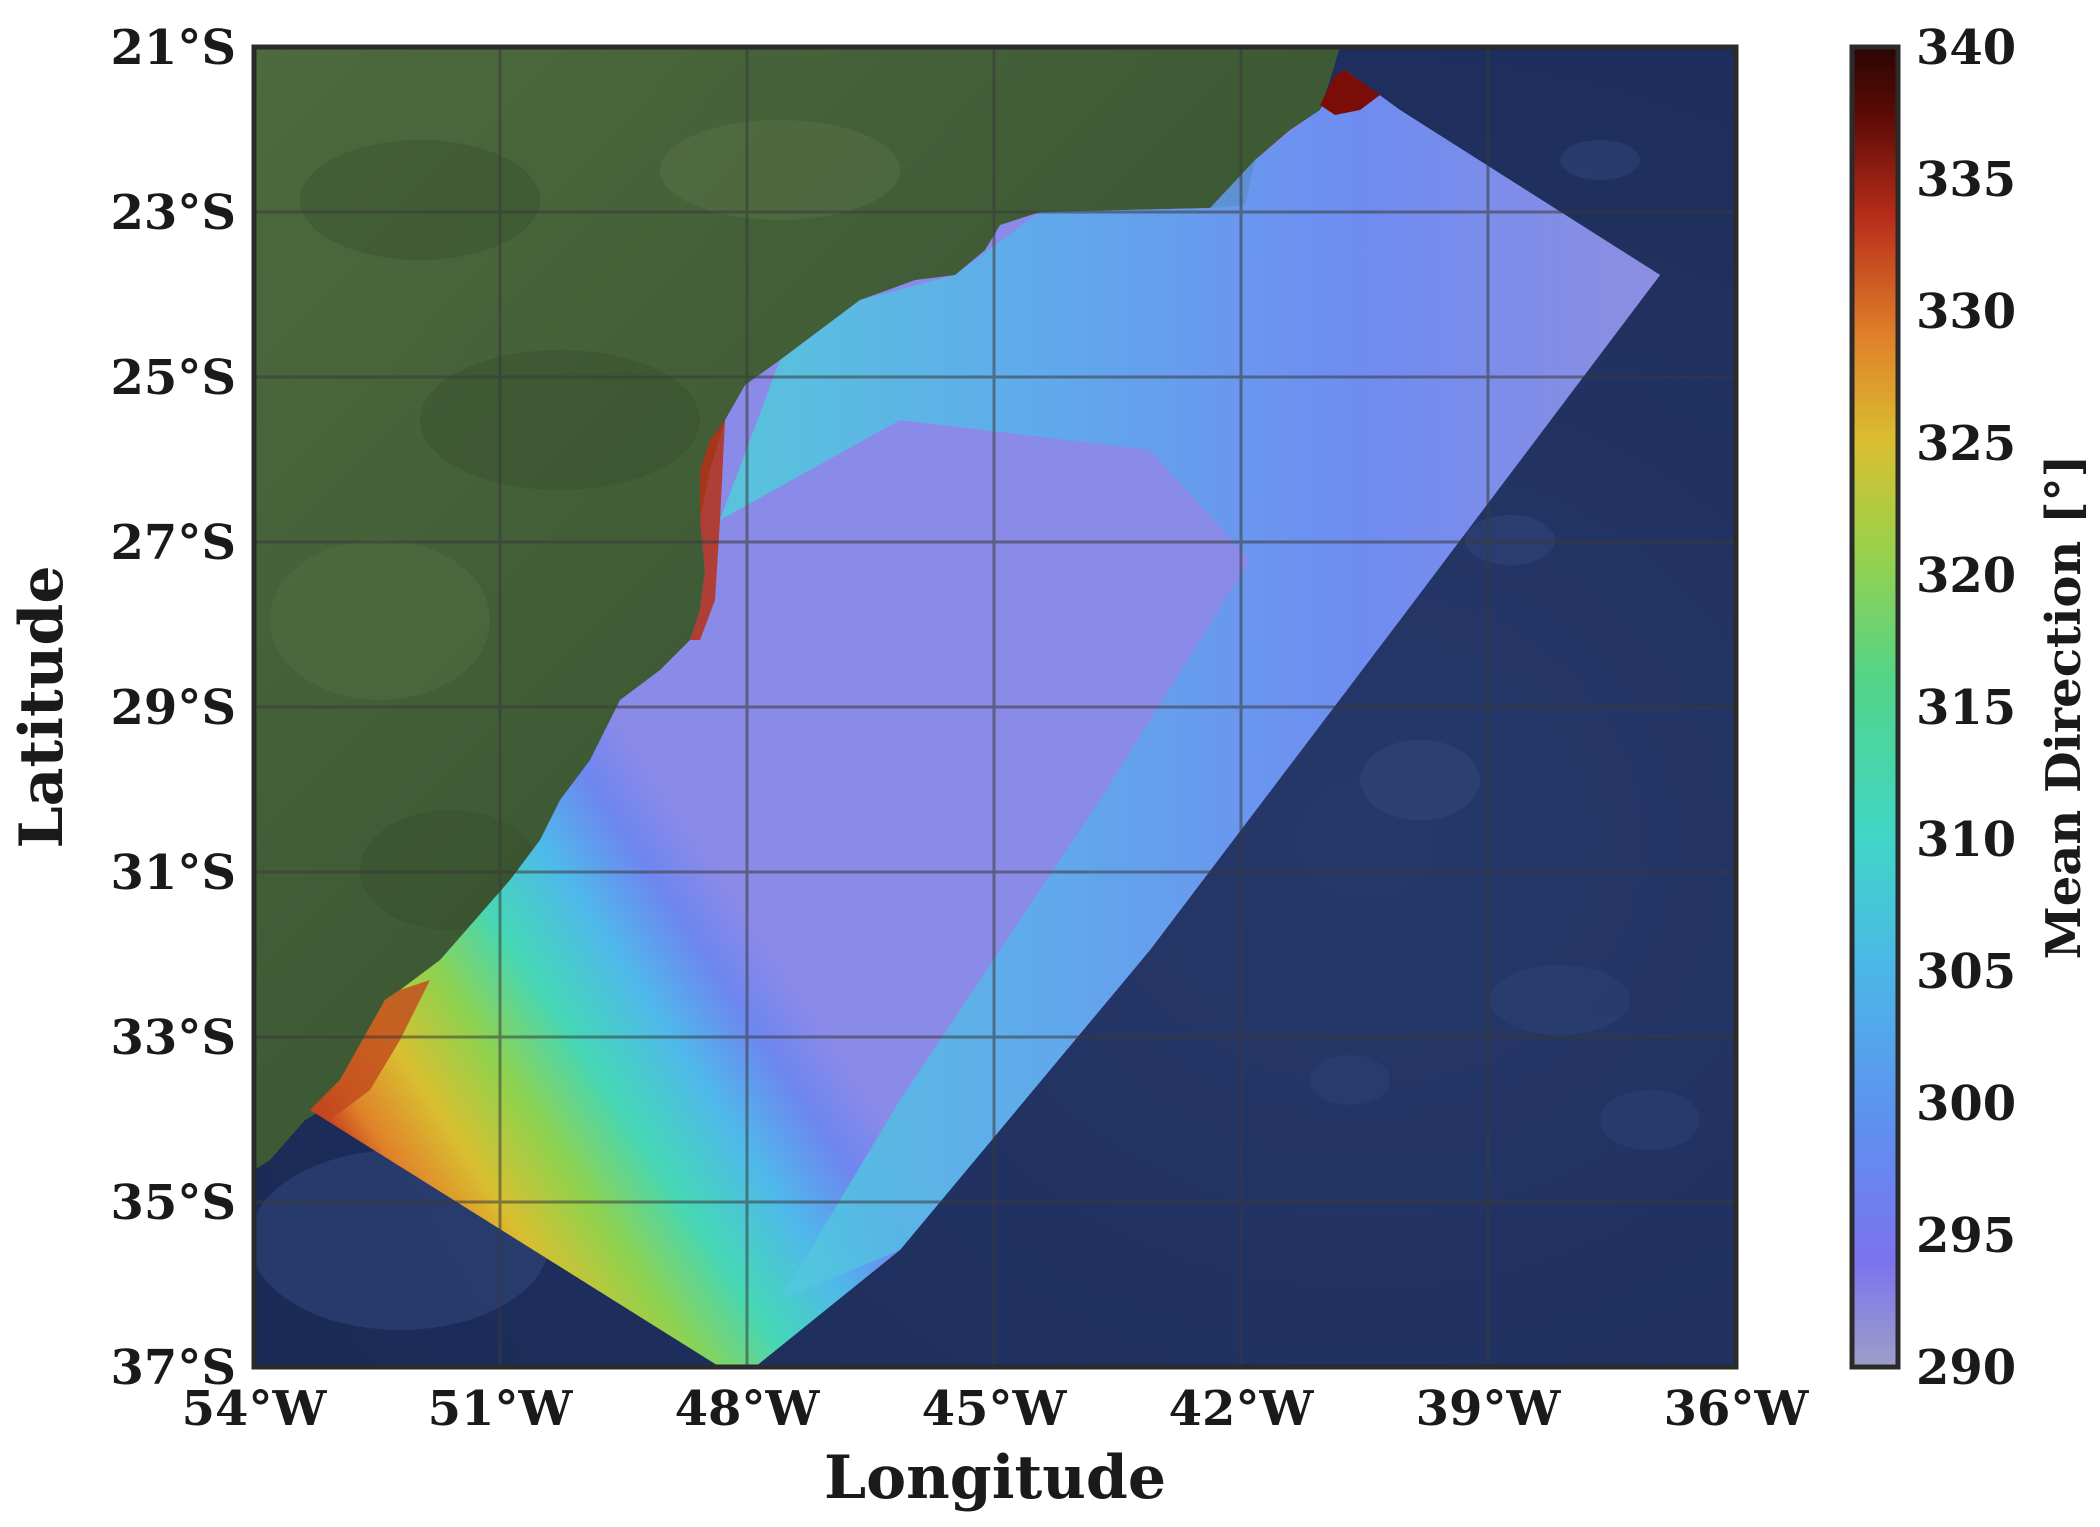 Image resolution: width=2100 pixels, height=1527 pixels. Describe the element at coordinates (1966, 1368) in the screenshot. I see `cb-tick-290: 290` at that location.